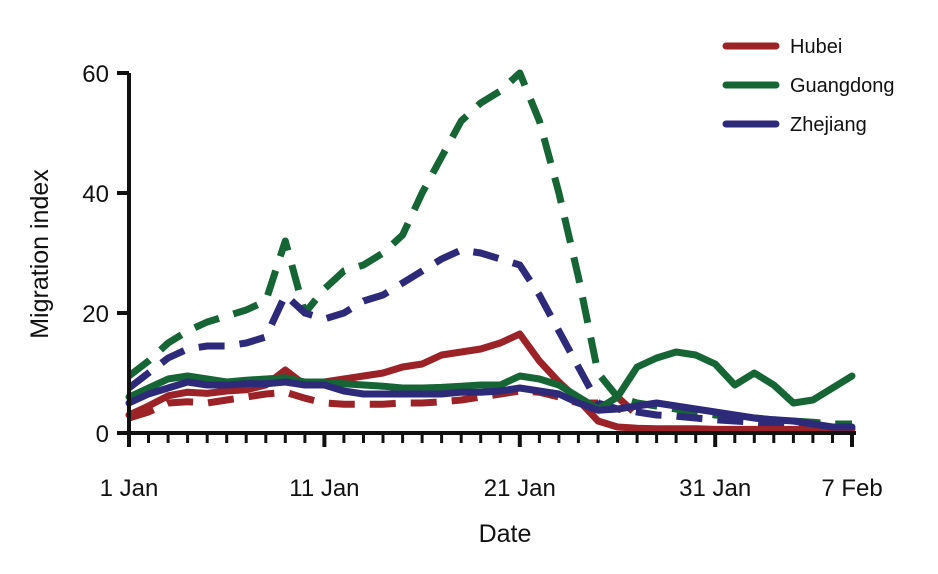  Describe the element at coordinates (40, 254) in the screenshot. I see `y-axis-title: Migration index` at that location.